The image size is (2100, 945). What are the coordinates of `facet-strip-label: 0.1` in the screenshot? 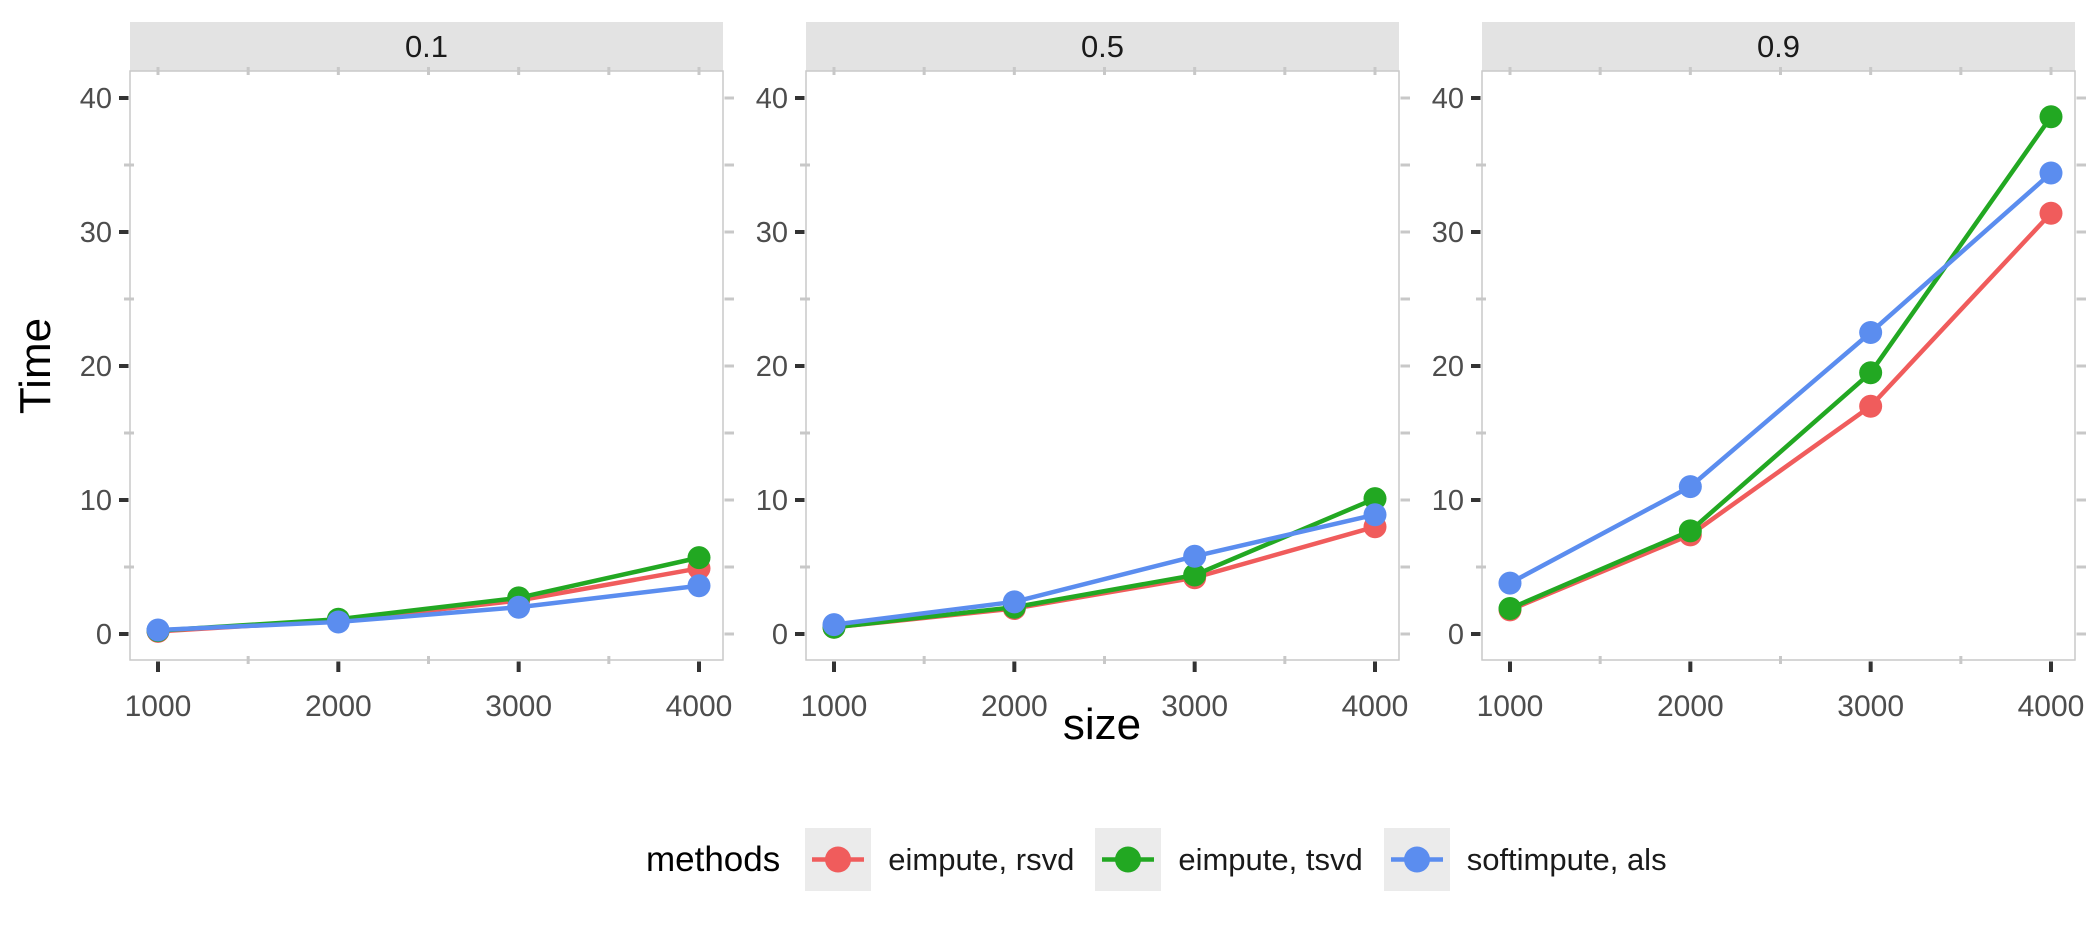 It's located at (426, 46).